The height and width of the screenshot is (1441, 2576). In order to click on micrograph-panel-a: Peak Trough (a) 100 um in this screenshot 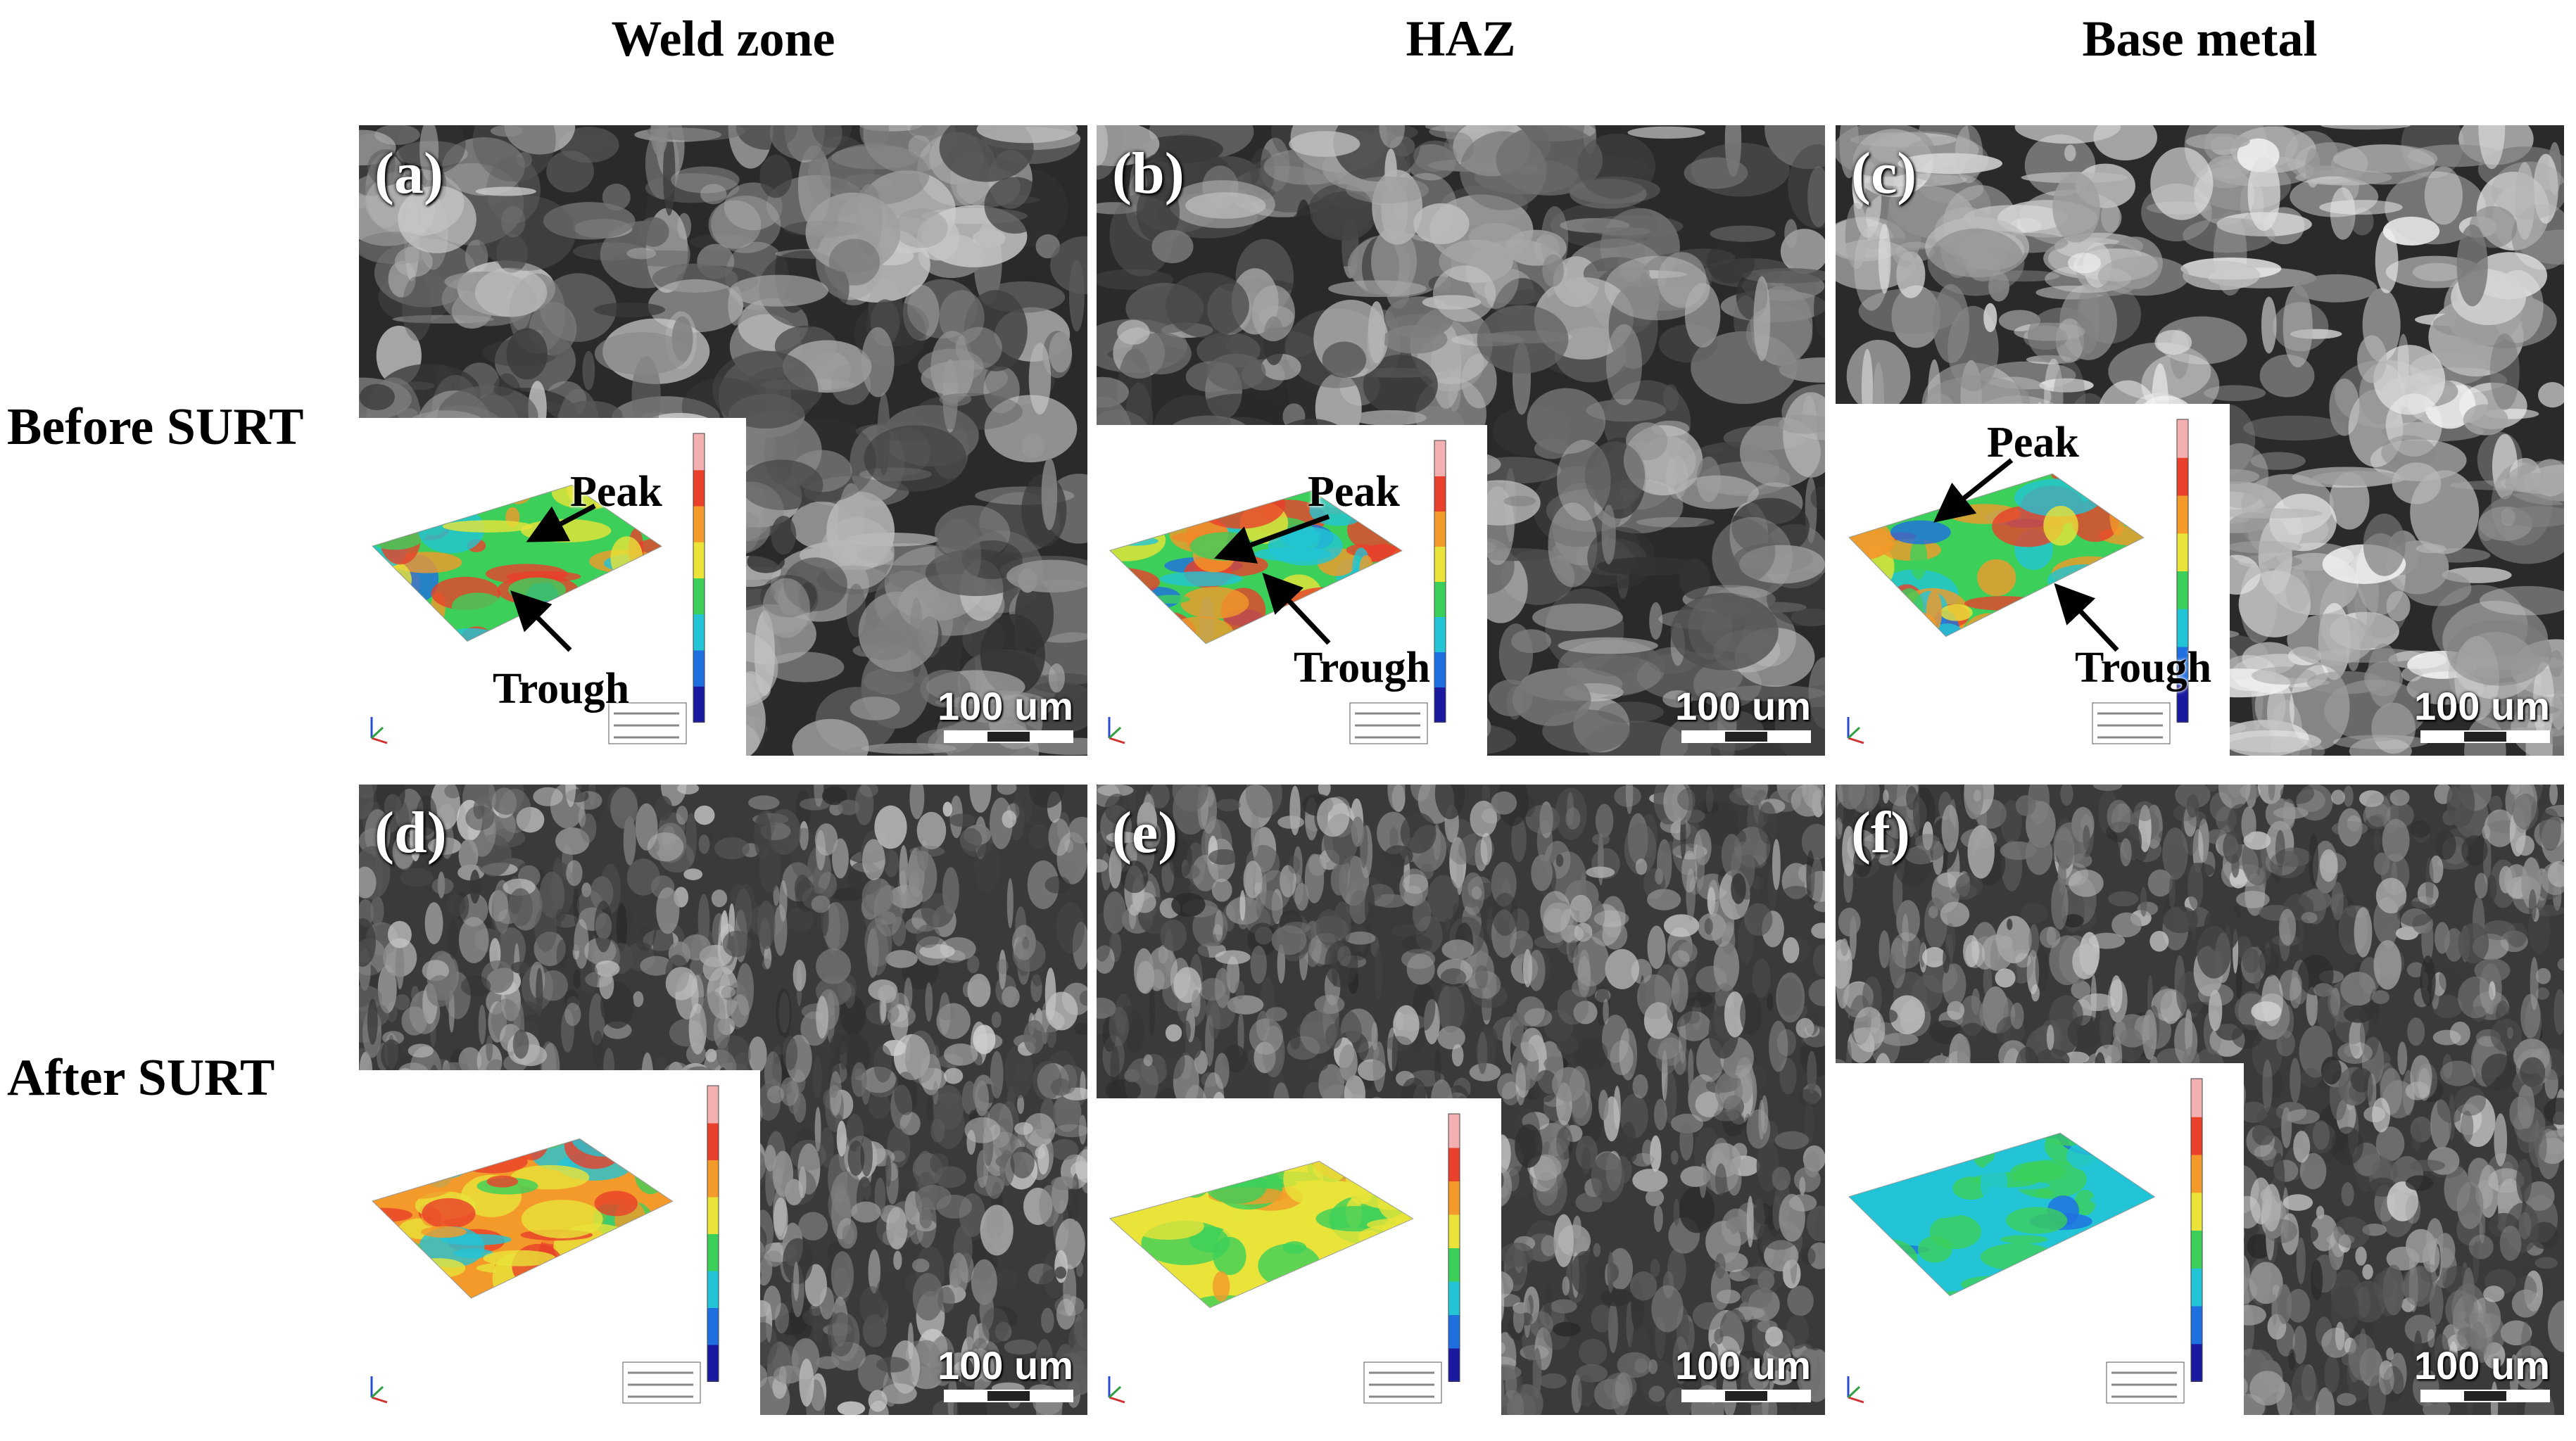, I will do `click(723, 440)`.